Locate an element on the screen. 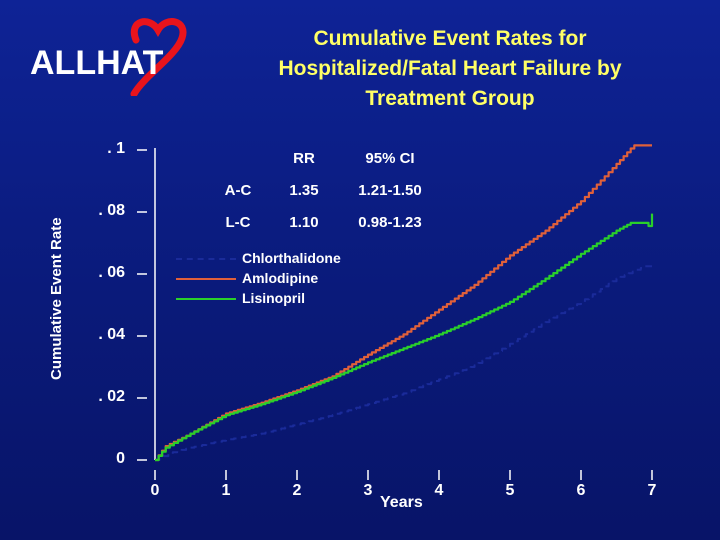 This screenshot has height=540, width=720. table-cell: L-C is located at coordinates (238, 222).